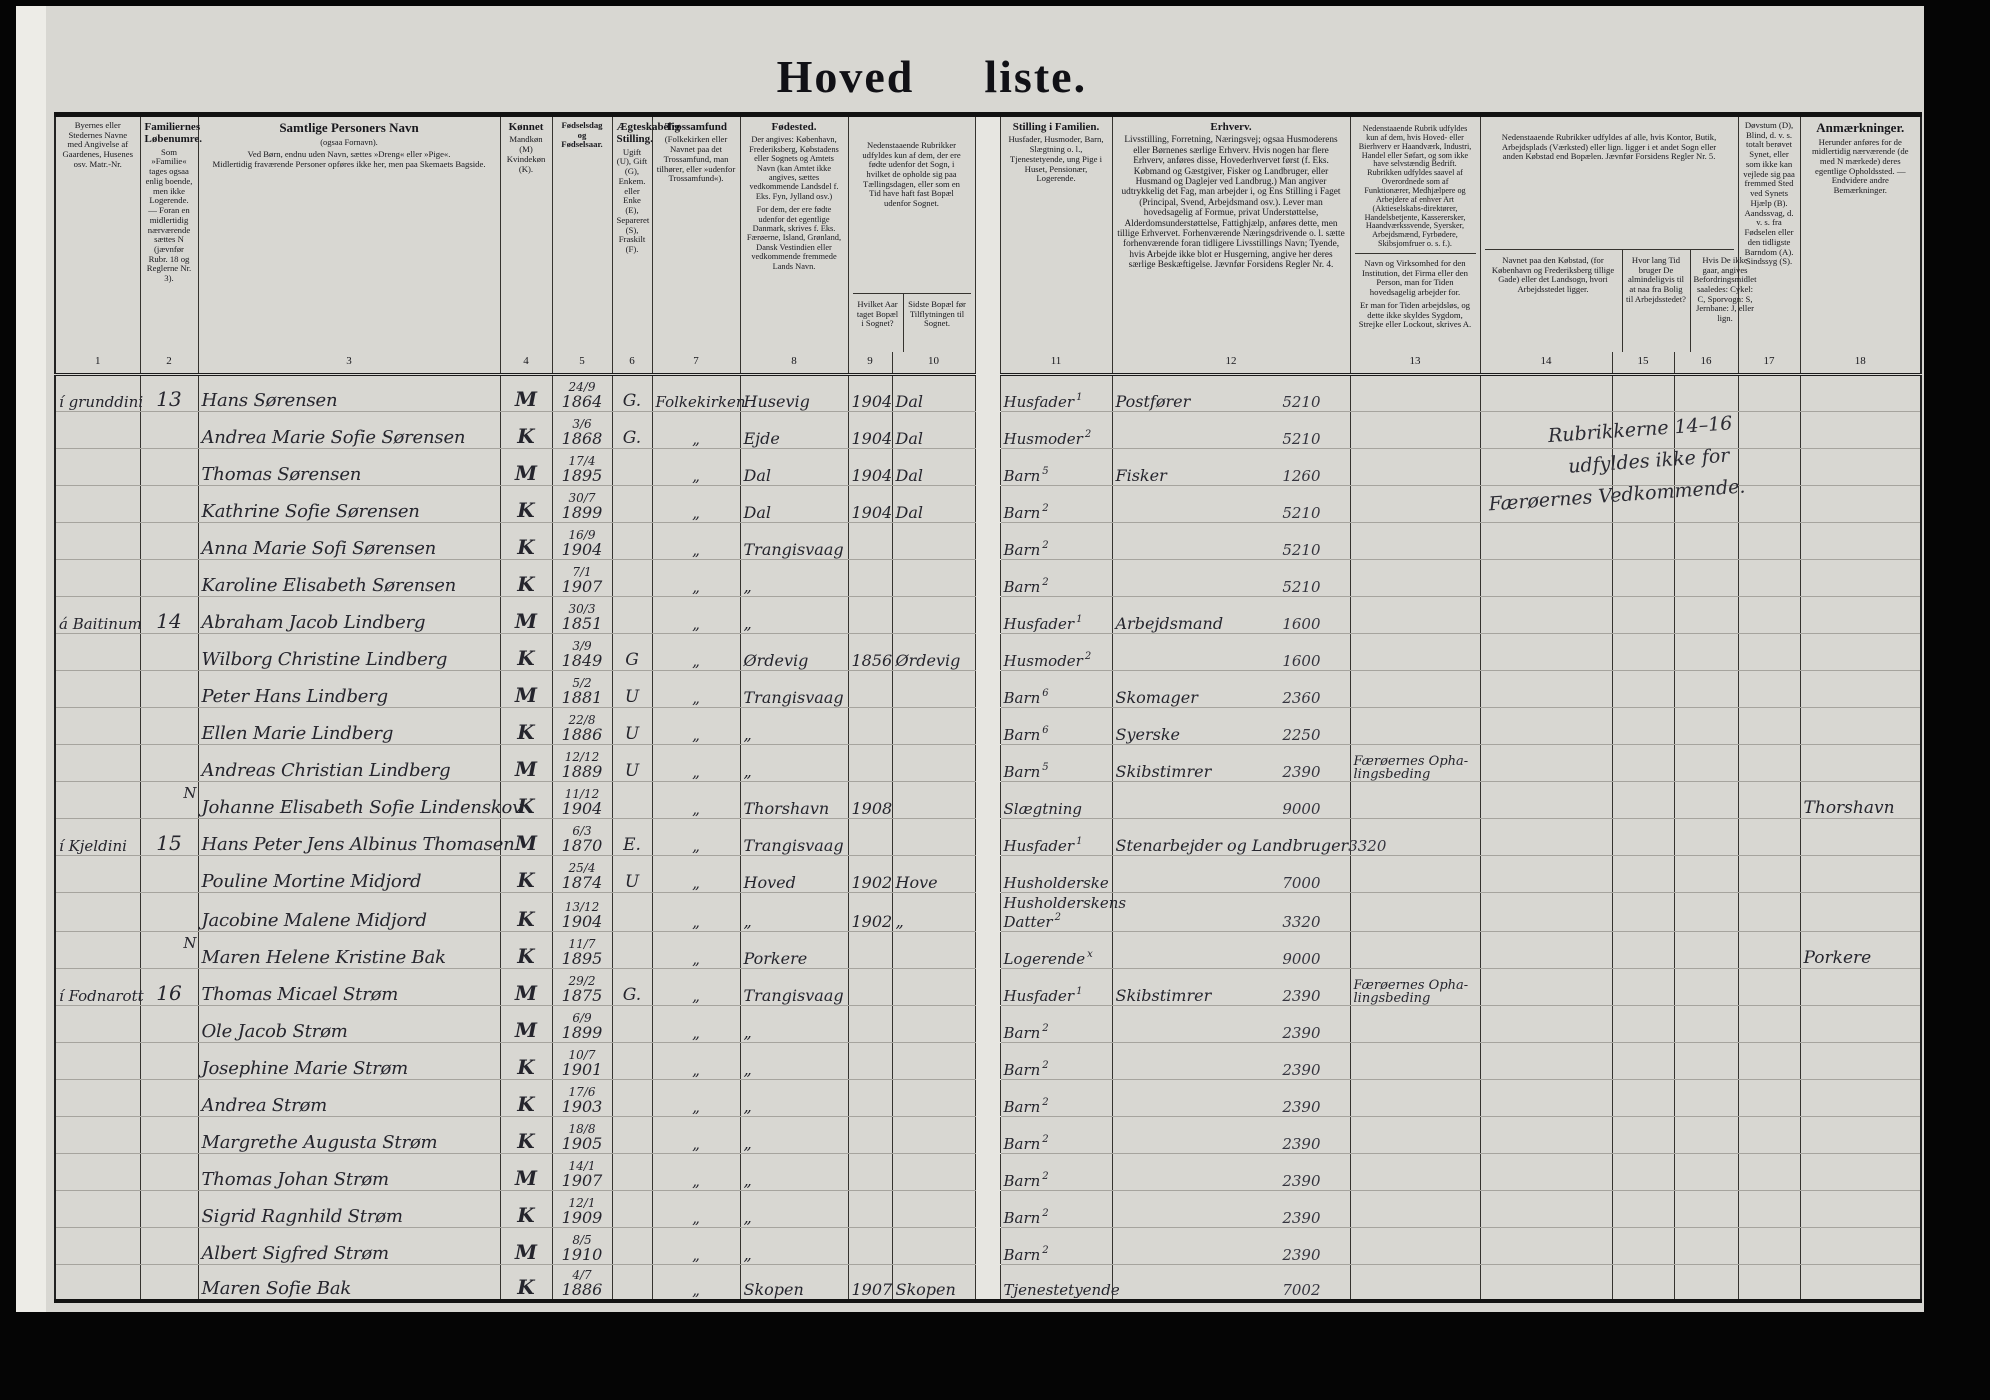 Image resolution: width=1990 pixels, height=1400 pixels. What do you see at coordinates (525, 1209) in the screenshot?
I see `sex-cell: K` at bounding box center [525, 1209].